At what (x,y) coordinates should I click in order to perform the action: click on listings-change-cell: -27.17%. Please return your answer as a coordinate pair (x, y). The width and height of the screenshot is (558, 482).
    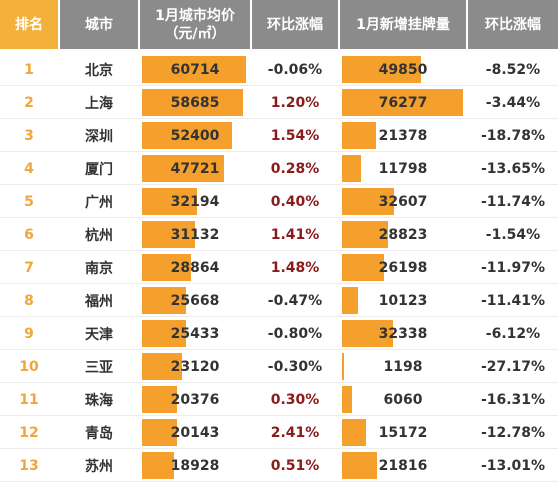
    Looking at the image, I should click on (513, 366).